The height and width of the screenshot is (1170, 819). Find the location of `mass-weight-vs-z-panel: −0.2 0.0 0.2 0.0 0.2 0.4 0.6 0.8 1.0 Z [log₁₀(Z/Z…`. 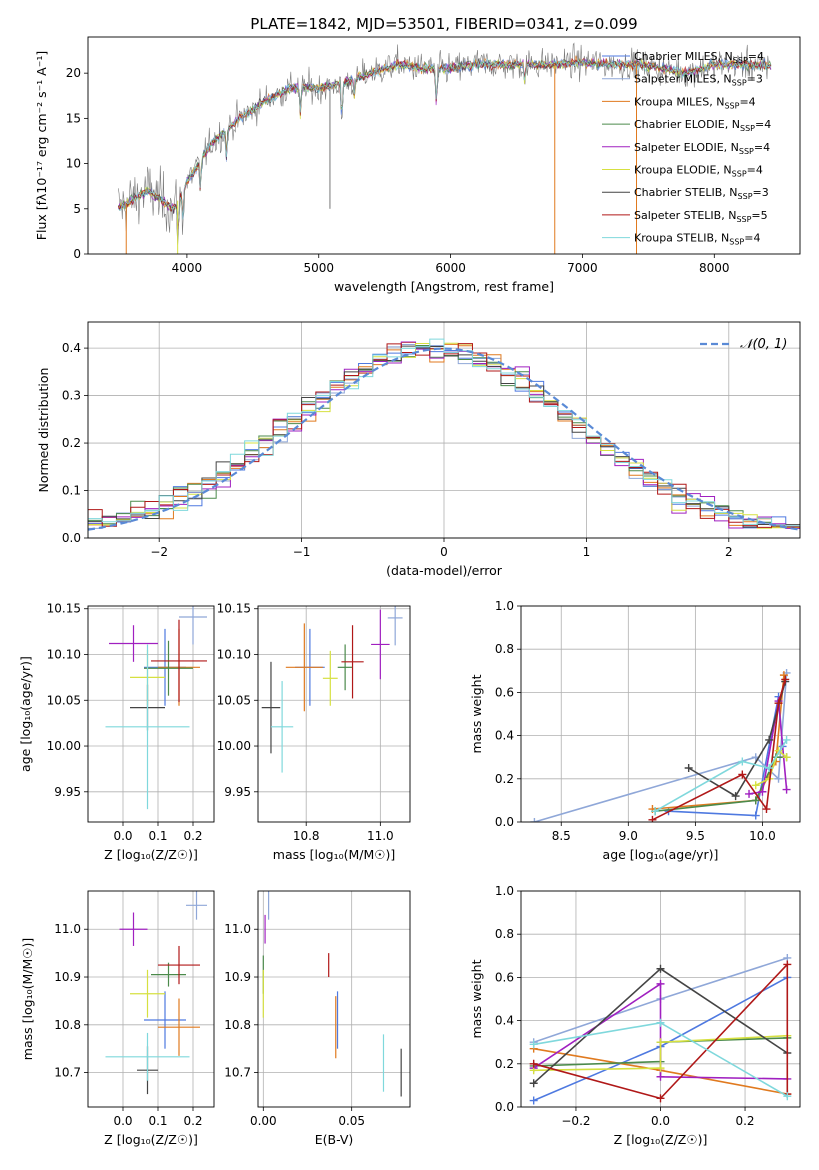

mass-weight-vs-z-panel: −0.2 0.0 0.2 0.0 0.2 0.4 0.6 0.8 1.0 Z [log₁₀(Z/Z… is located at coordinates (635, 1015).